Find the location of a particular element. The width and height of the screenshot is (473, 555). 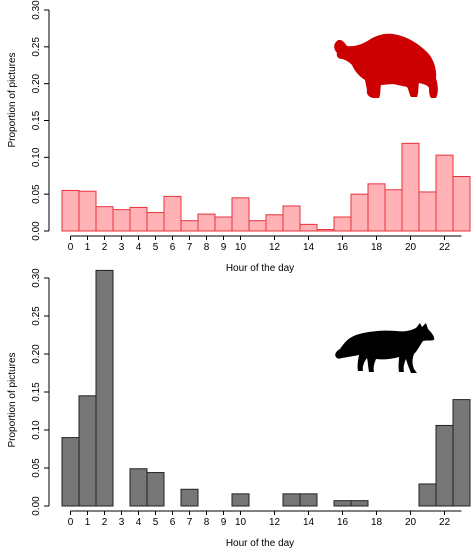

bear-silhouette-icon is located at coordinates (386, 66).